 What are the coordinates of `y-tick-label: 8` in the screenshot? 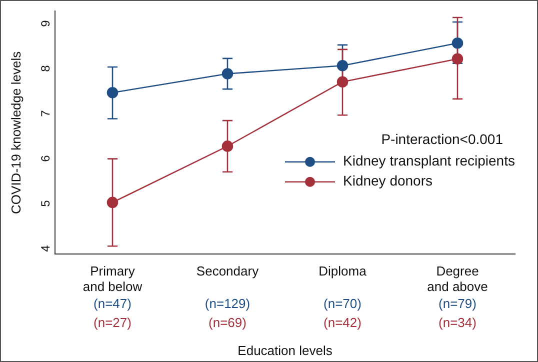 It's located at (45, 68).